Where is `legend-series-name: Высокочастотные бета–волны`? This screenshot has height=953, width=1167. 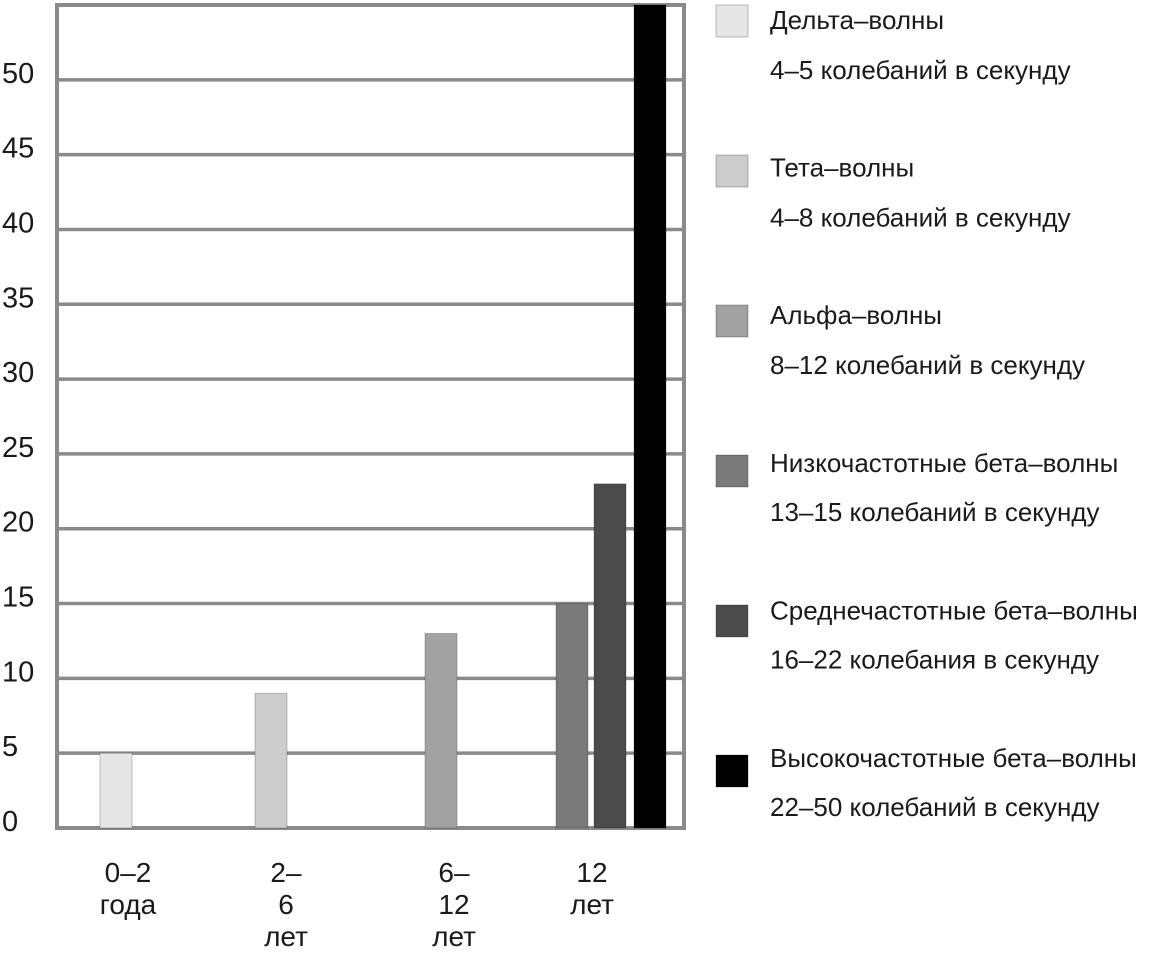 legend-series-name: Высокочастотные бета–волны is located at coordinates (953, 758).